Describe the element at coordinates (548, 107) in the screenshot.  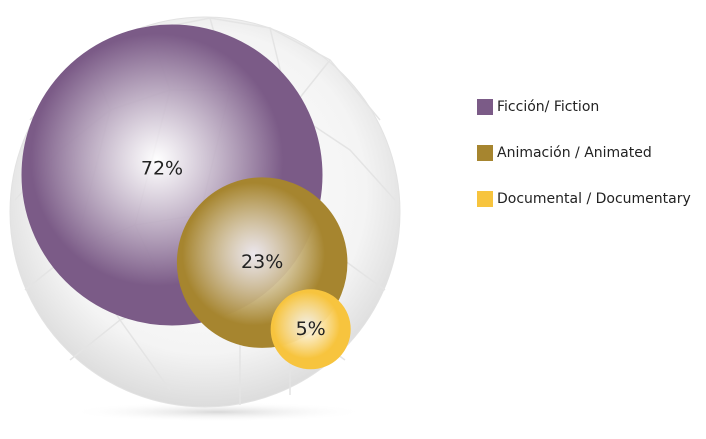
I see `legend-label: Ficción/ Fiction` at that location.